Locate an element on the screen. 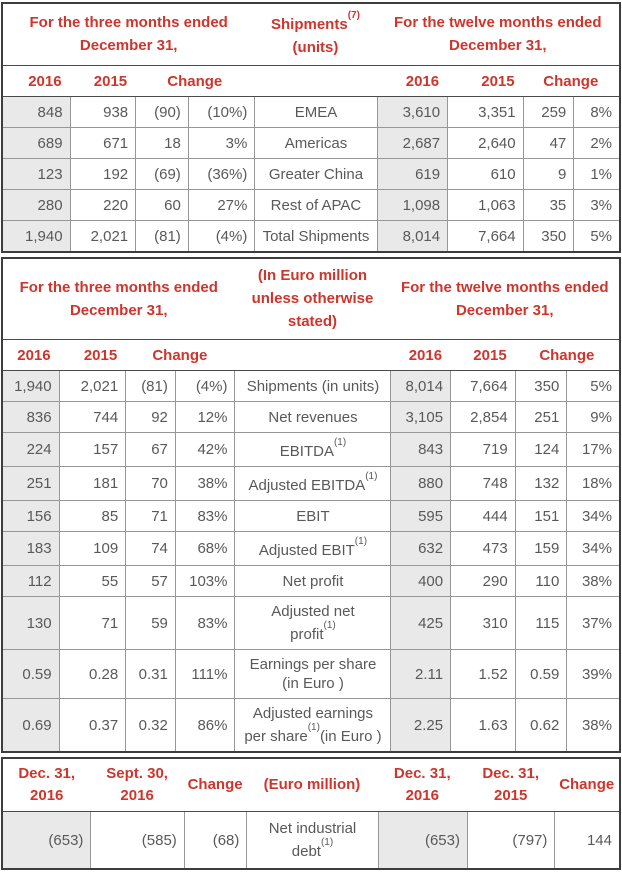 This screenshot has height=872, width=622. value-cell: 109 is located at coordinates (92, 548).